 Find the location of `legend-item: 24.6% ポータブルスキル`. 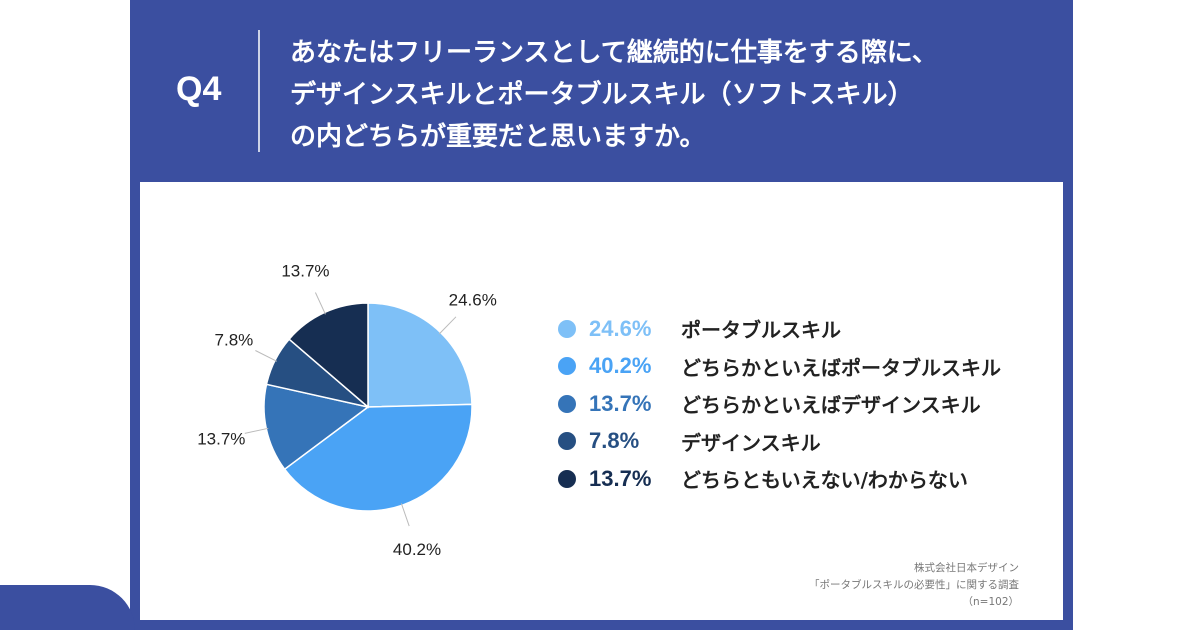

legend-item: 24.6% ポータブルスキル is located at coordinates (779, 329).